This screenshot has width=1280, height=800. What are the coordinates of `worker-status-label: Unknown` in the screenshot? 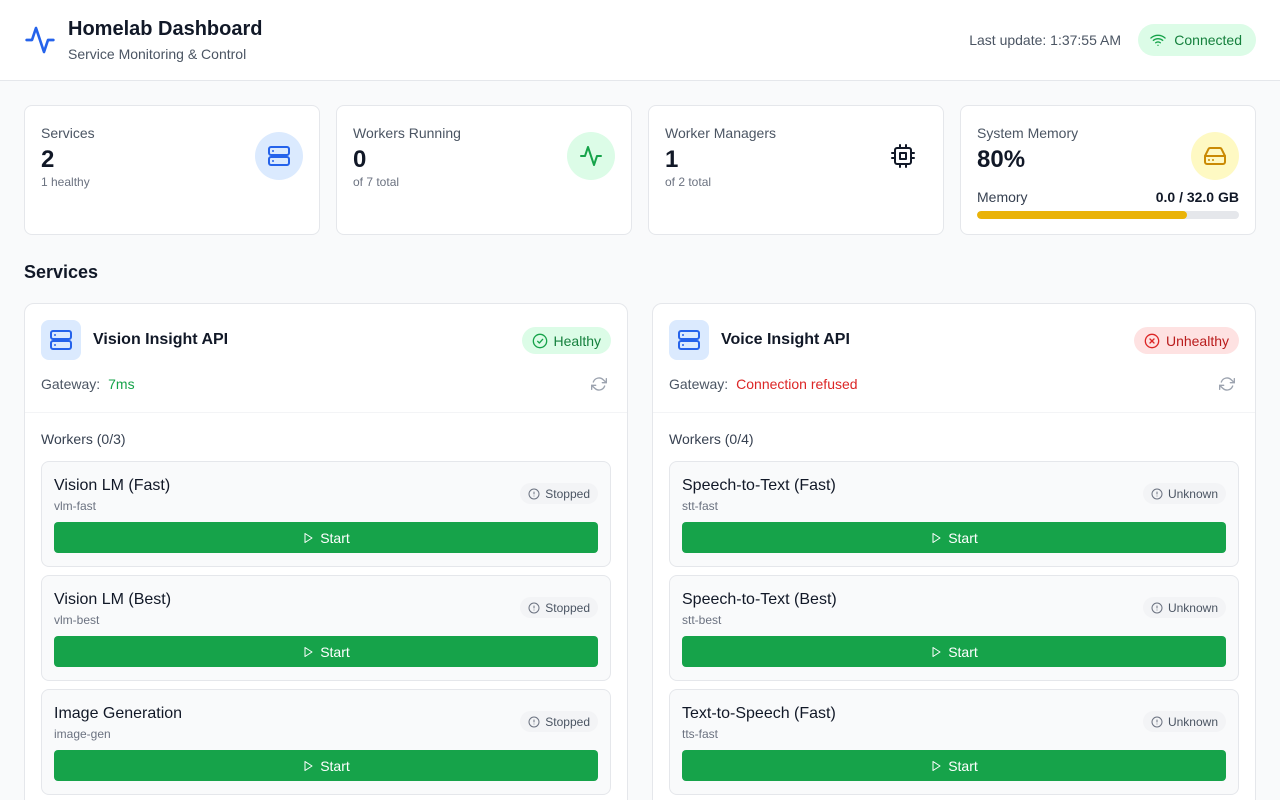 It's located at (1192, 607).